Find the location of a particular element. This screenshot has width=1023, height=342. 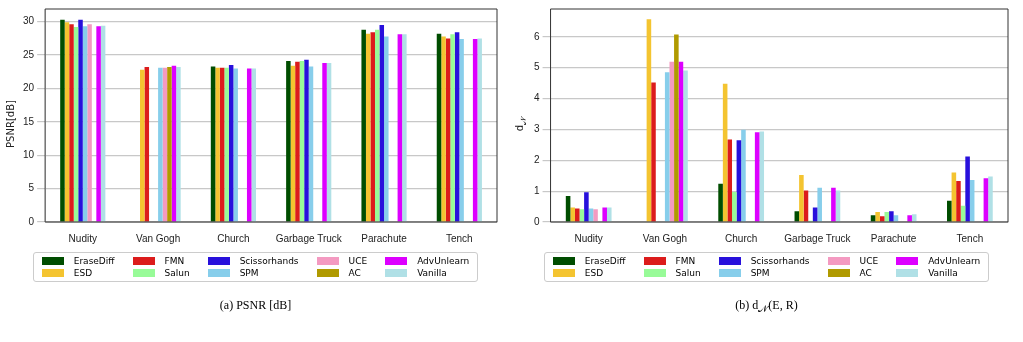

y-tick-label: 20 is located at coordinates (29, 88).